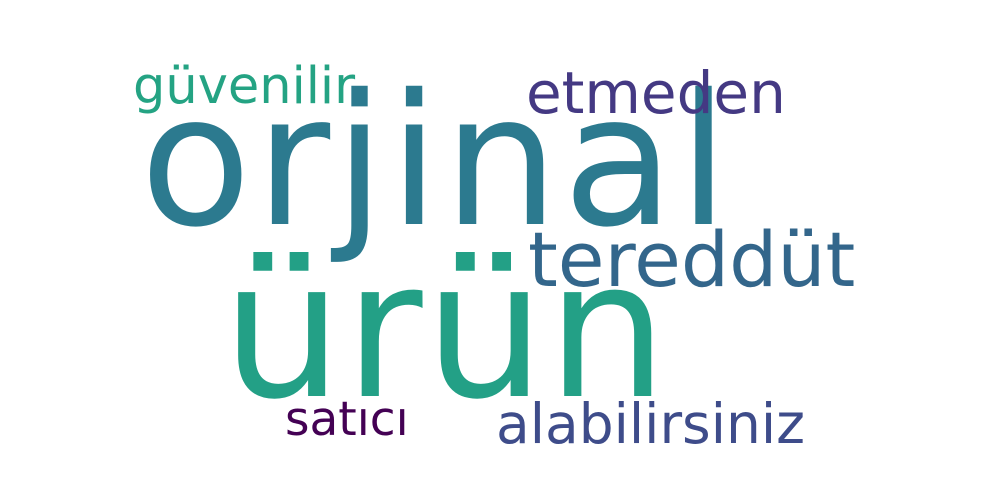  Describe the element at coordinates (692, 259) in the screenshot. I see `word-tereddut: tereddüt` at that location.